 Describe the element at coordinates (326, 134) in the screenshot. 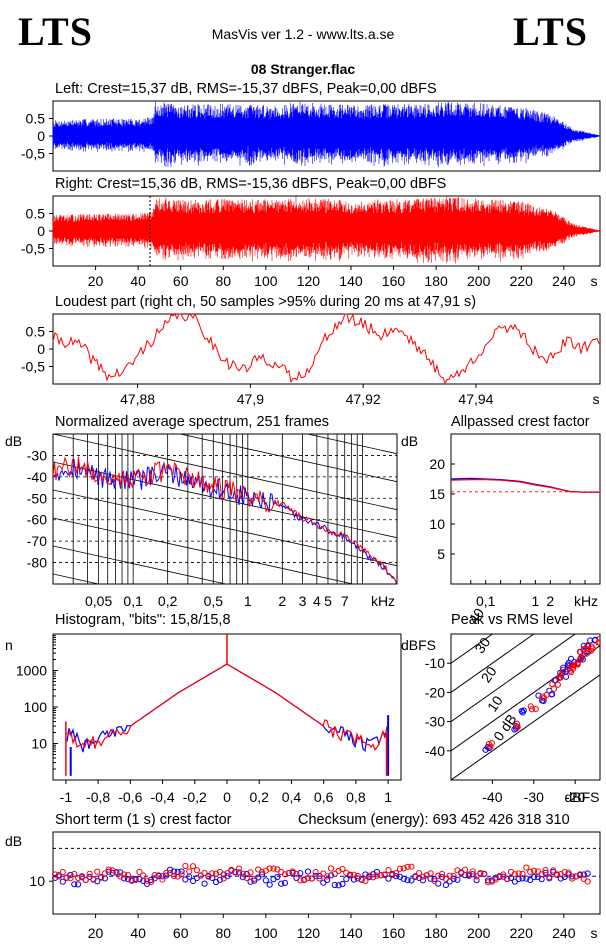

I see `left-wave-series` at that location.